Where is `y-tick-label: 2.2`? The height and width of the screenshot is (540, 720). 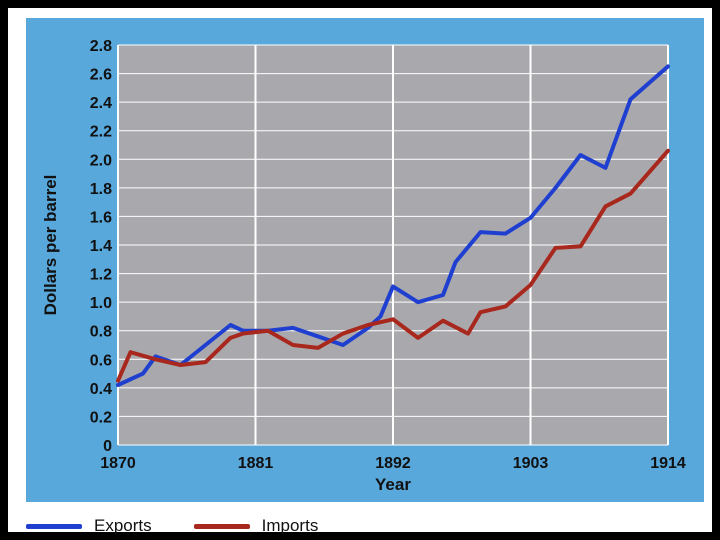 y-tick-label: 2.2 is located at coordinates (101, 132).